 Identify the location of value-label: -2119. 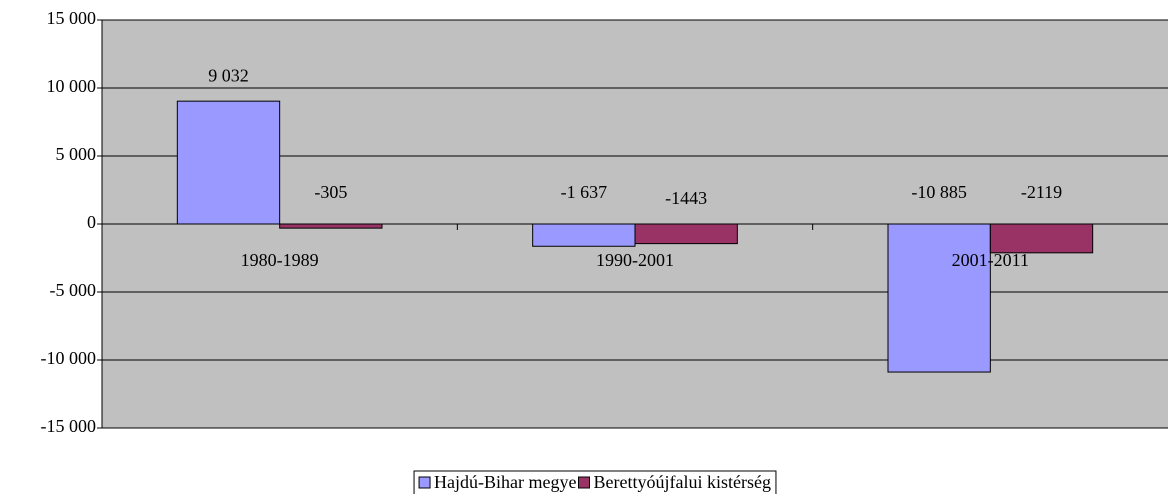
(1041, 192).